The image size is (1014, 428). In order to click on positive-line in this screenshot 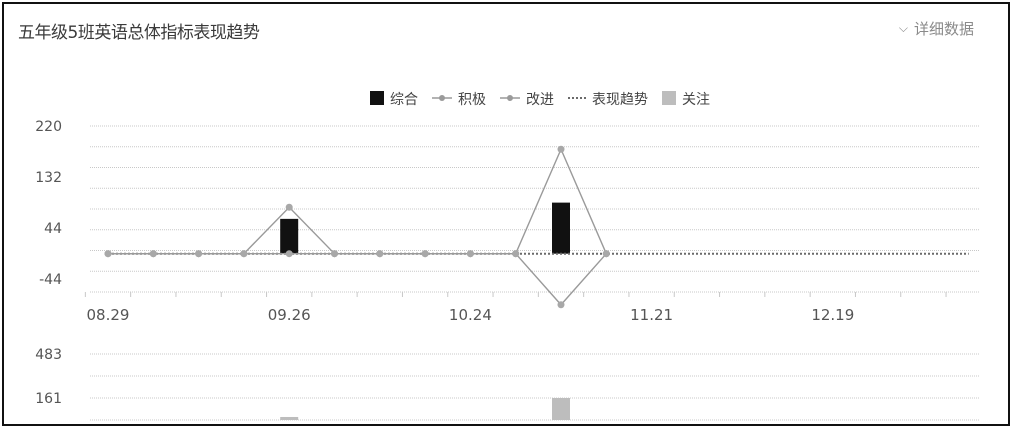, I will do `click(357, 201)`.